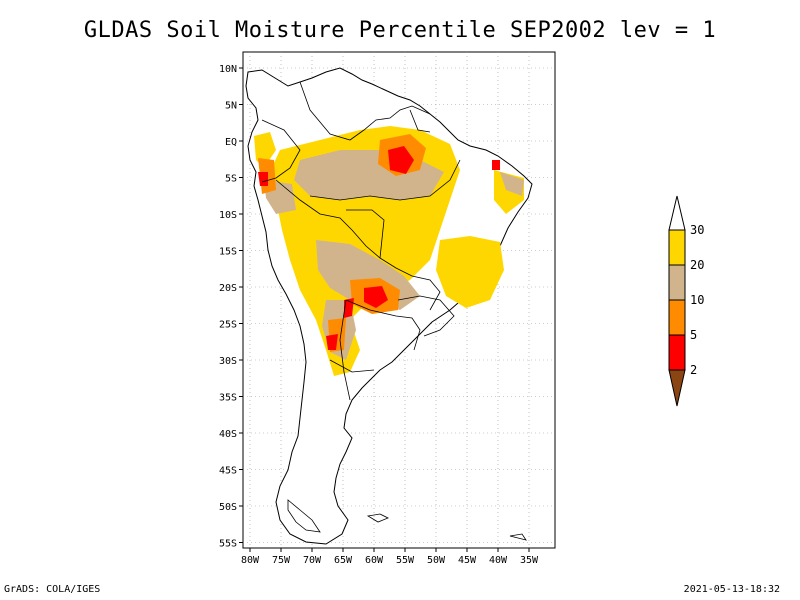 This screenshot has width=800, height=600. What do you see at coordinates (250, 560) in the screenshot?
I see `lon-label: 80W` at bounding box center [250, 560].